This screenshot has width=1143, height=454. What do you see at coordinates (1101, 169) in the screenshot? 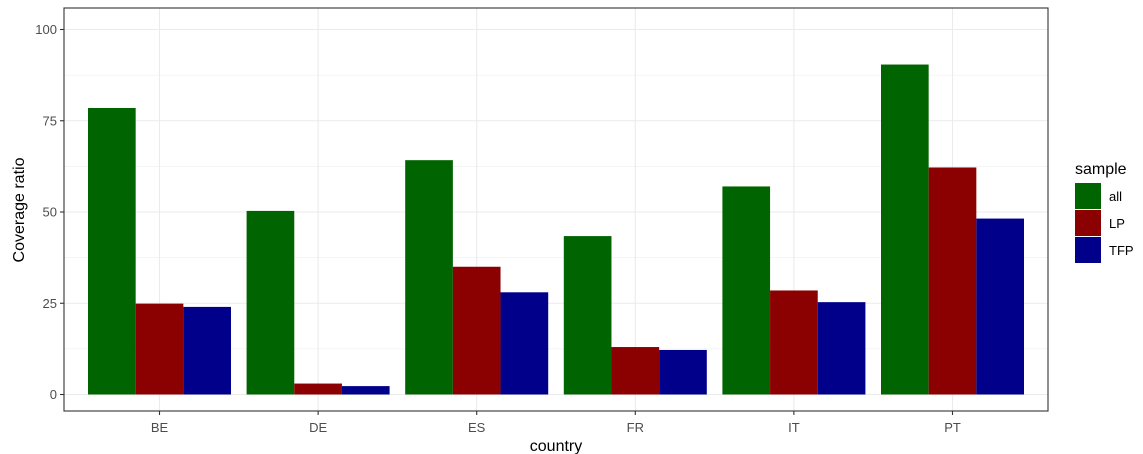
I see `legend-title: sample` at bounding box center [1101, 169].